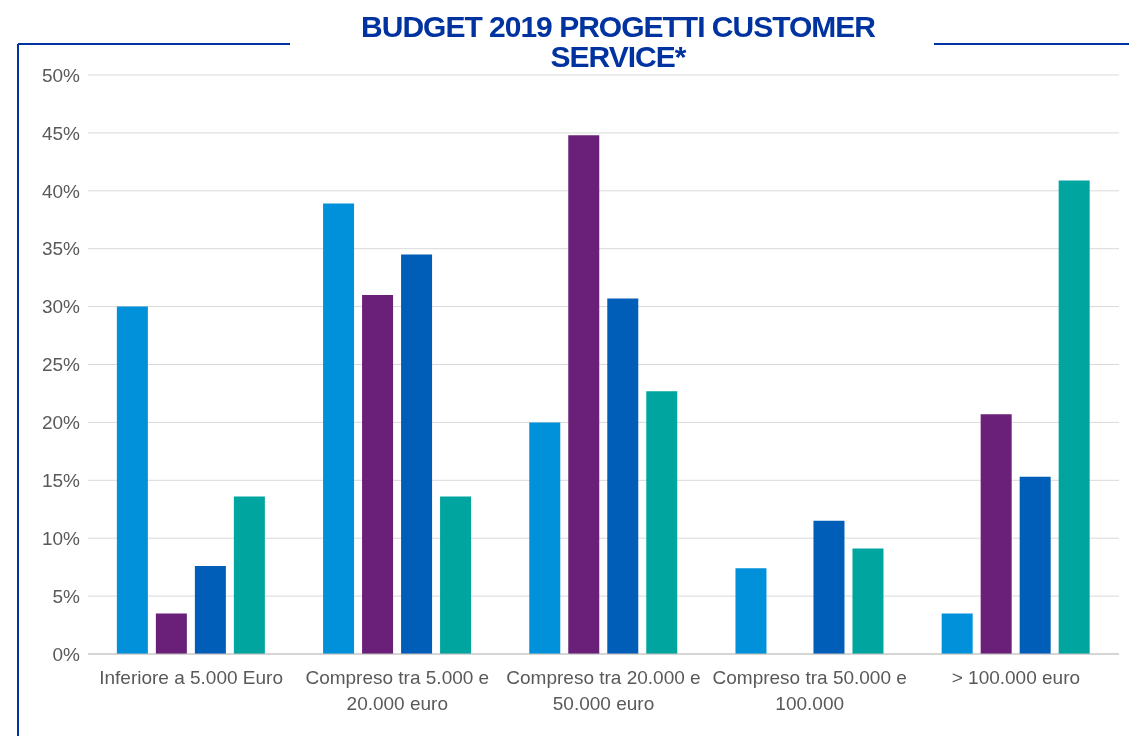 The height and width of the screenshot is (744, 1137). Describe the element at coordinates (809, 690) in the screenshot. I see `x-tick-label: Compreso tra 50.000 e 100.000` at that location.